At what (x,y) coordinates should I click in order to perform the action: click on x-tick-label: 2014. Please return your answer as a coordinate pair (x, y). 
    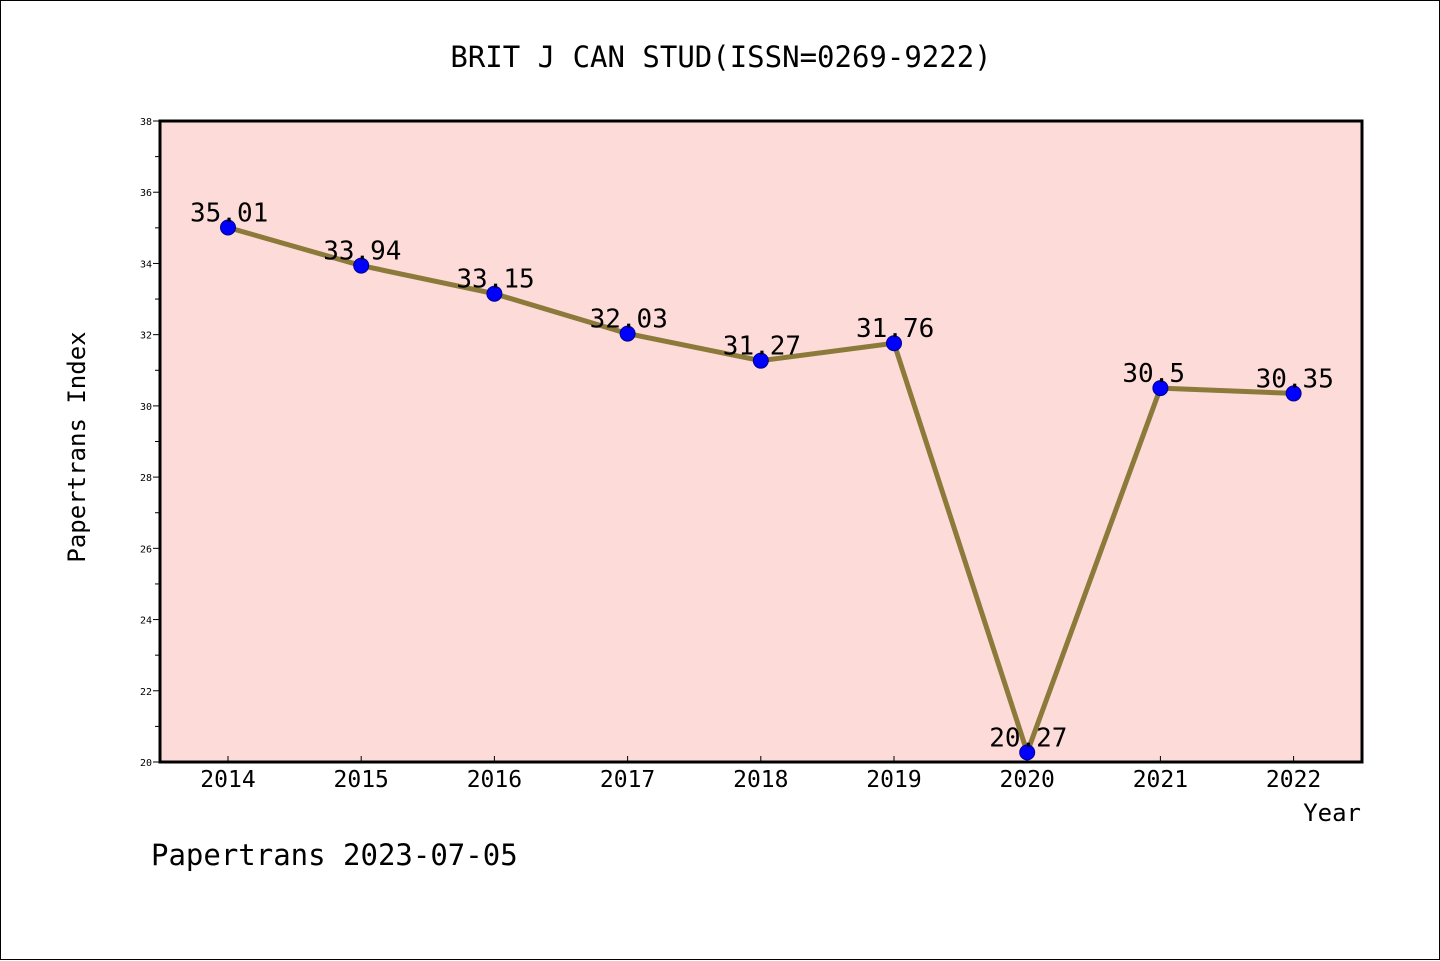
    Looking at the image, I should click on (227, 780).